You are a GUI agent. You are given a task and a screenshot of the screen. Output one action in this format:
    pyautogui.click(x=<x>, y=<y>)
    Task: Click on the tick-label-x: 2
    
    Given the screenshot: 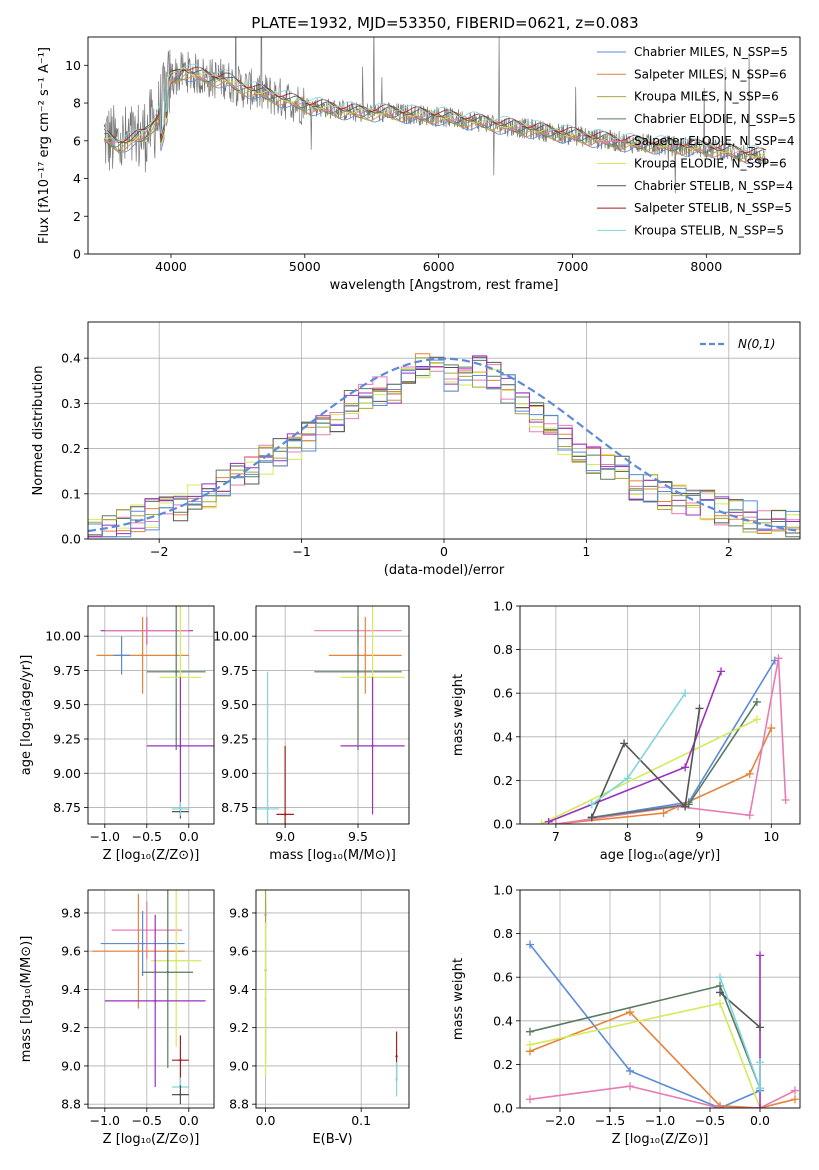 What is the action you would take?
    pyautogui.click(x=729, y=551)
    